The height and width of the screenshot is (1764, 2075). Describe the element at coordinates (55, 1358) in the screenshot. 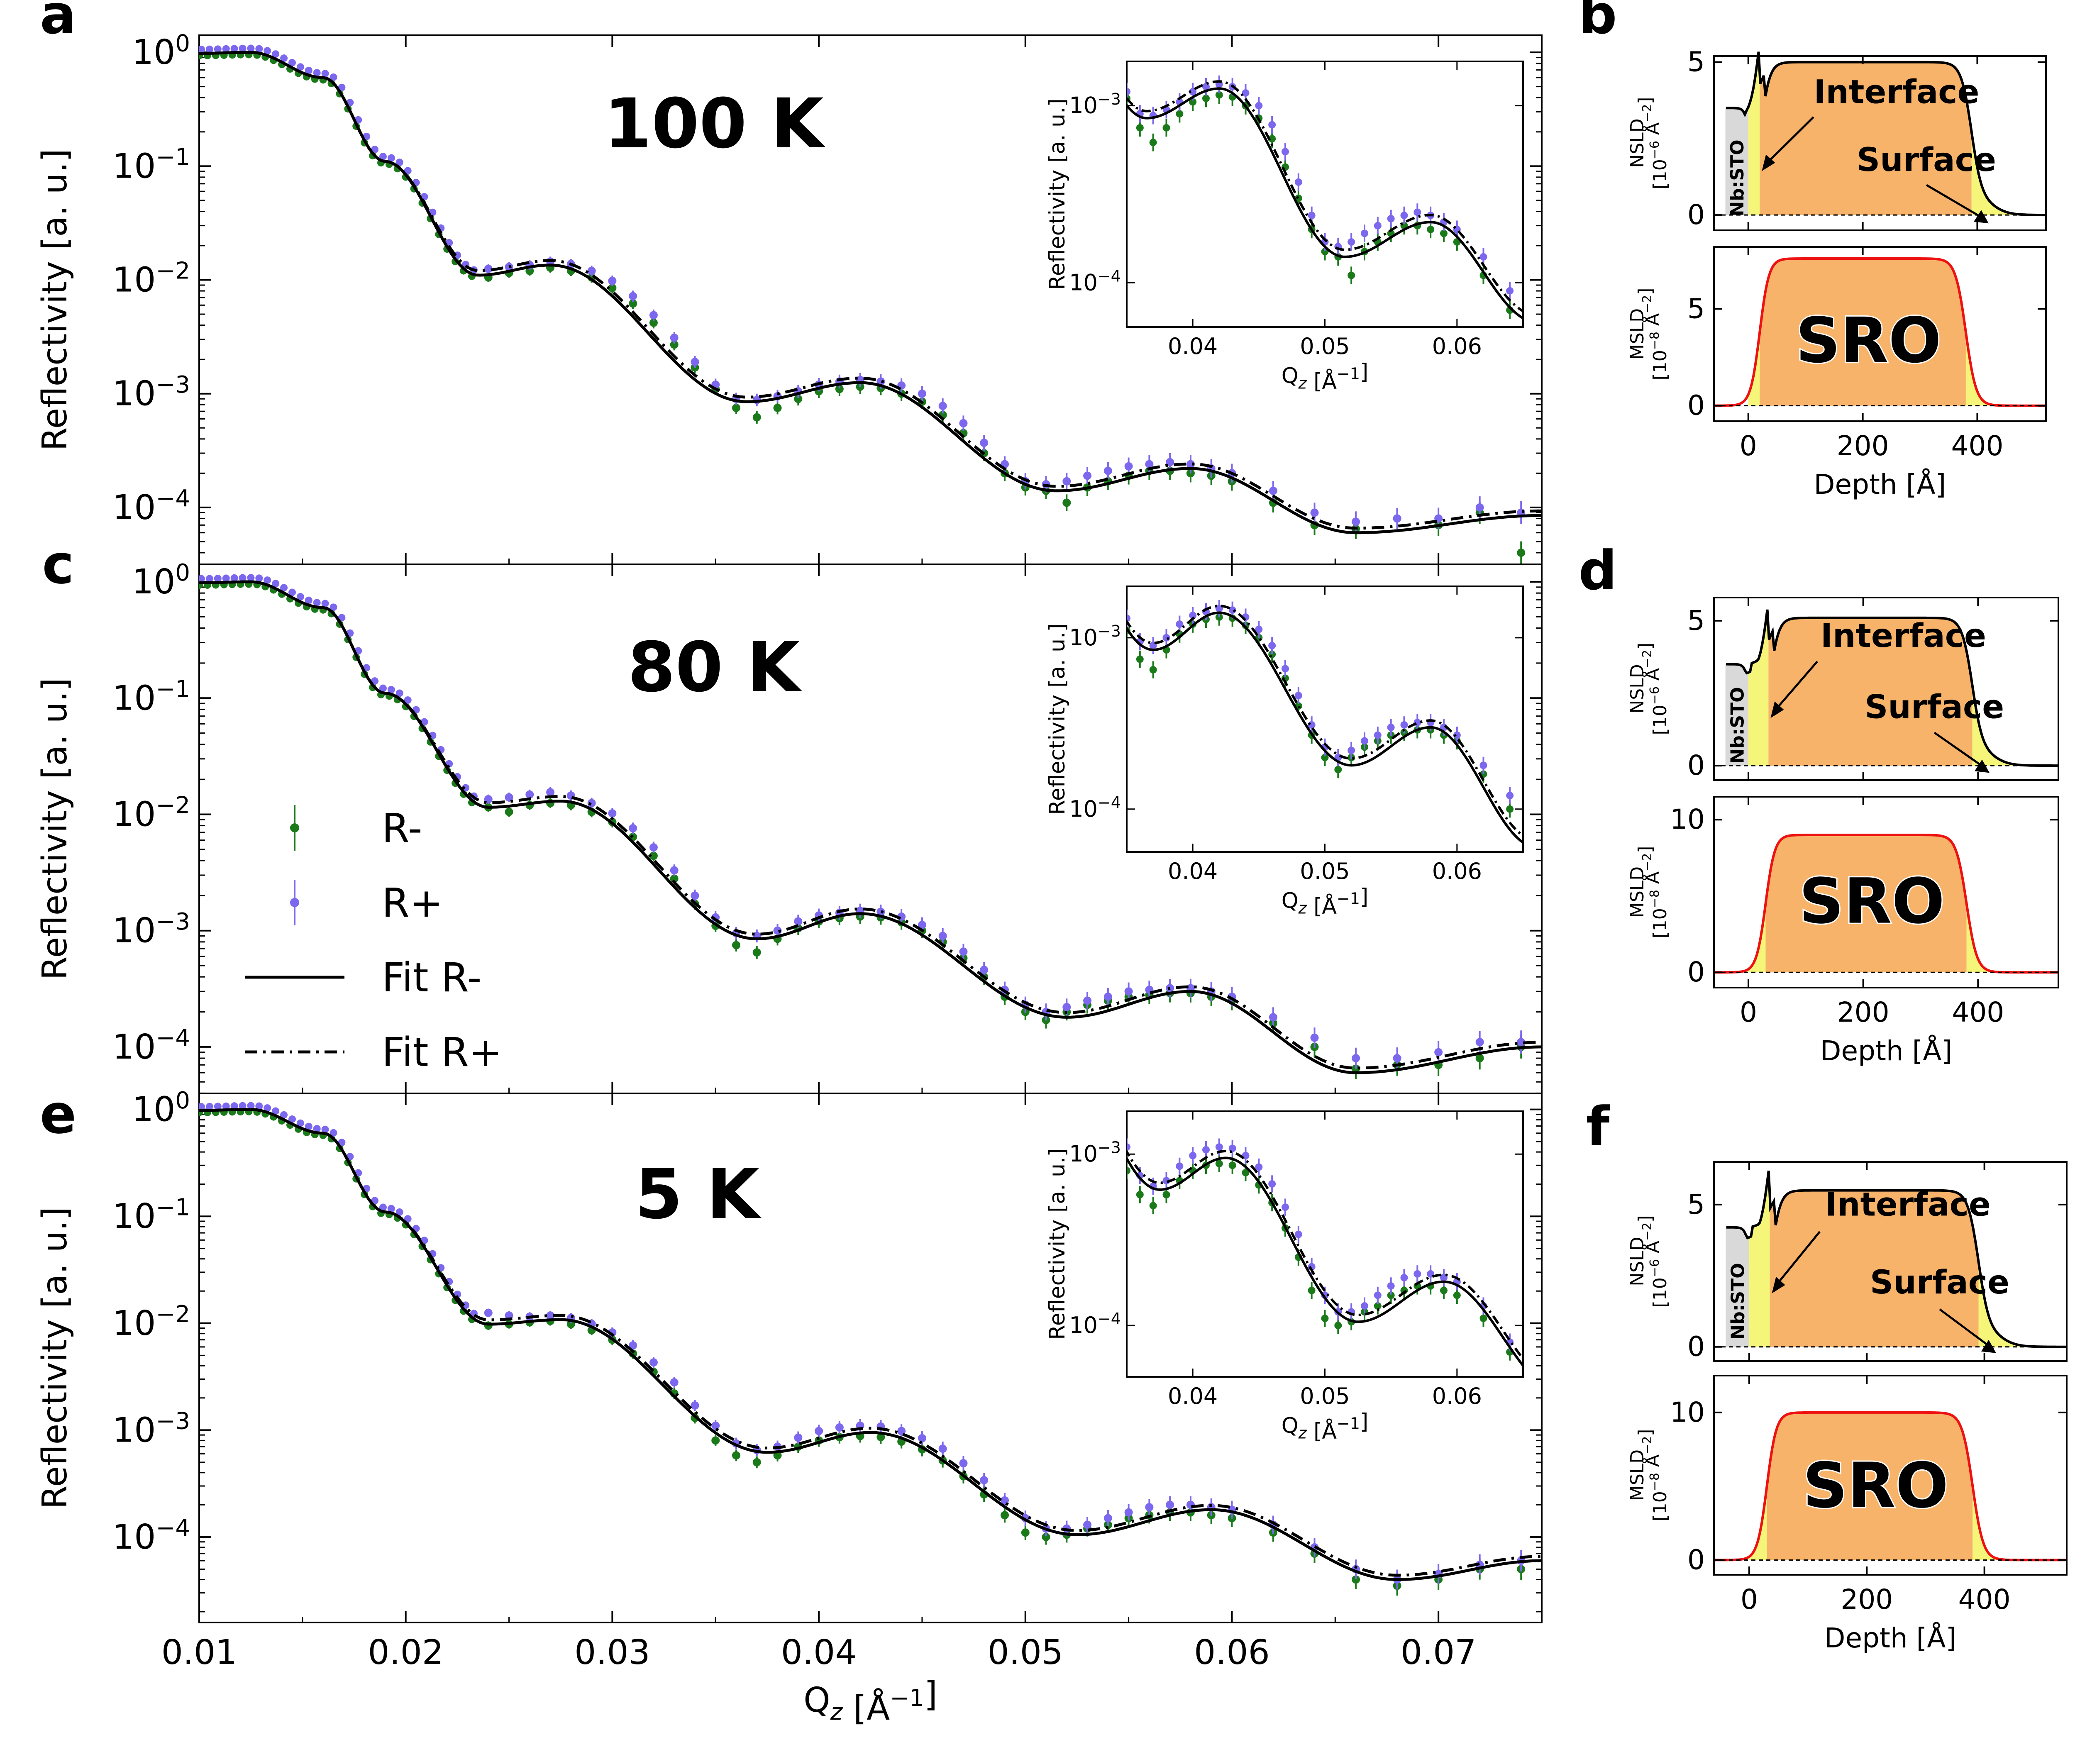

I see `y-axis-label: Reflectivity [a. u.]` at that location.